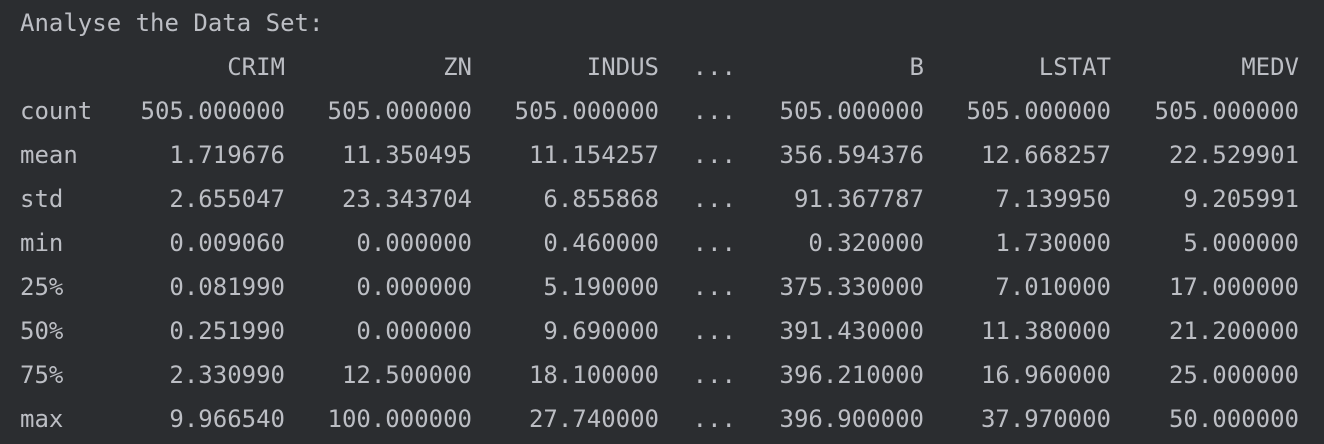 The width and height of the screenshot is (1324, 444). What do you see at coordinates (601, 331) in the screenshot?
I see `table-cell-indus: 9.690000` at bounding box center [601, 331].